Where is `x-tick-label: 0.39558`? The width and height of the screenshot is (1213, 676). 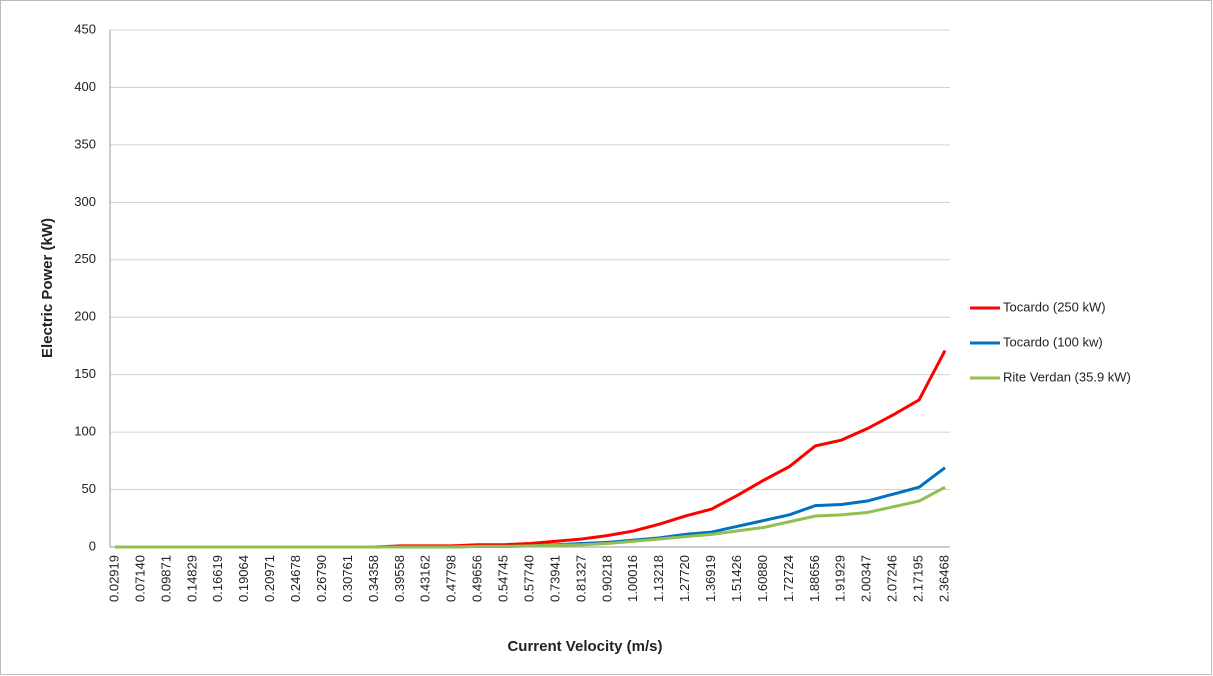
x-tick-label: 0.39558 is located at coordinates (399, 578).